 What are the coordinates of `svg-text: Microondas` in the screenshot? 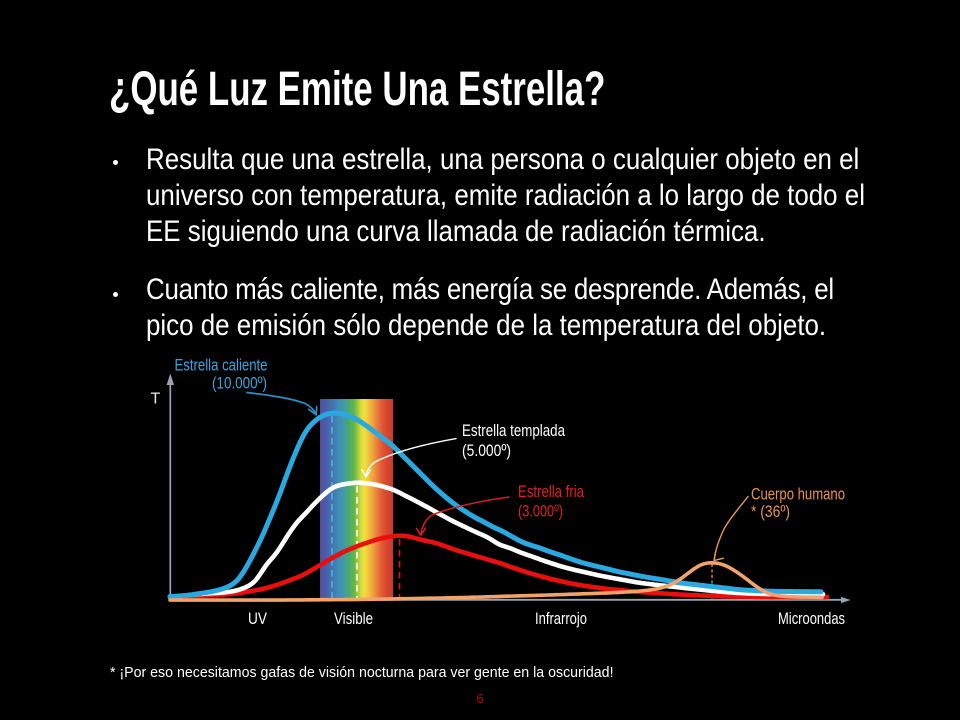 It's located at (811, 618).